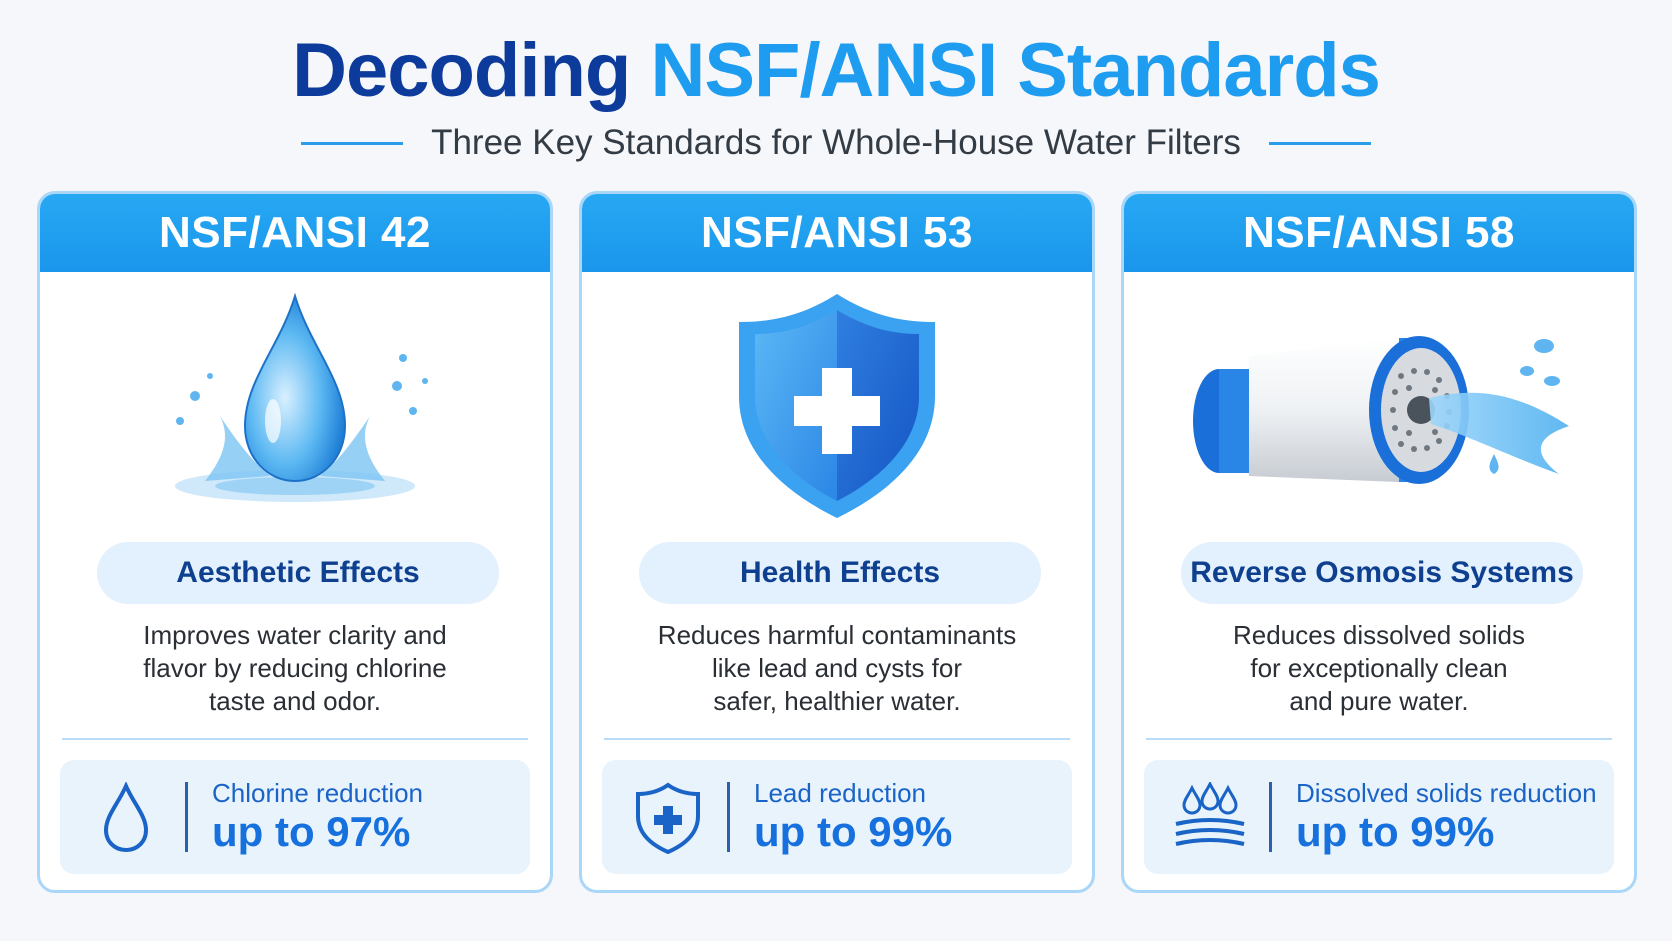  What do you see at coordinates (840, 793) in the screenshot?
I see `stat-label: Lead reduction` at bounding box center [840, 793].